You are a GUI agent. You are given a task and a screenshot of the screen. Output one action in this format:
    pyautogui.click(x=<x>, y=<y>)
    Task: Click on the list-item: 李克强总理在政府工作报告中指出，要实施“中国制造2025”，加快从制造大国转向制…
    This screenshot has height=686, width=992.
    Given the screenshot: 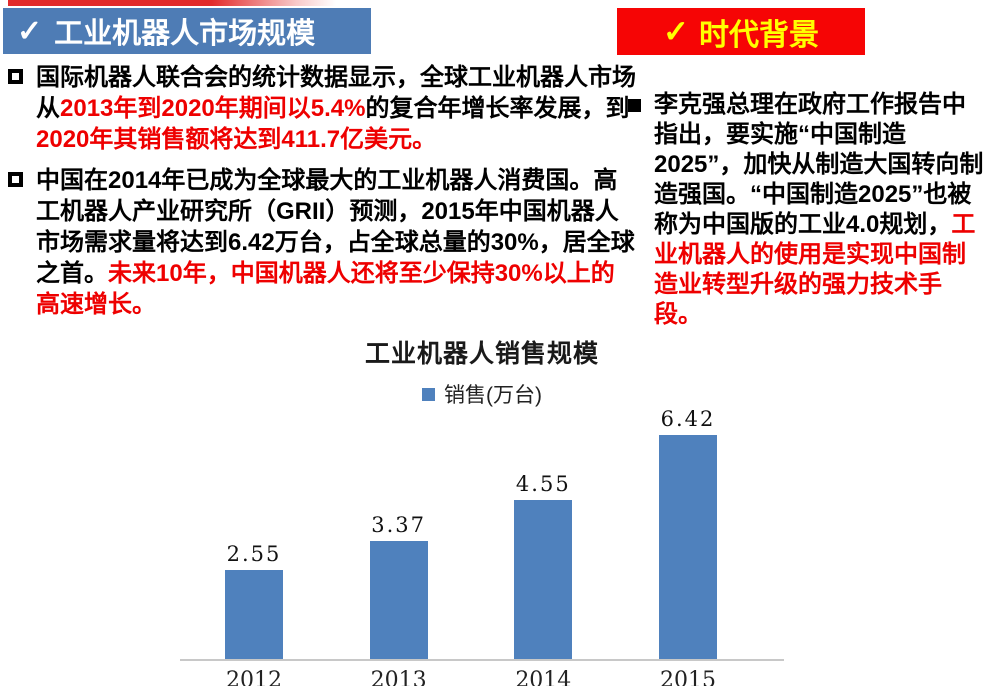 What is the action you would take?
    pyautogui.click(x=808, y=210)
    